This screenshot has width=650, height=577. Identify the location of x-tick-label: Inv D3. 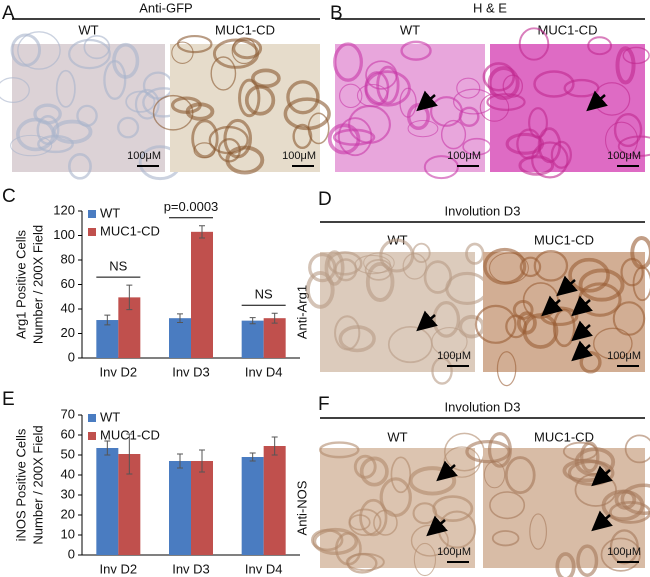
(191, 371).